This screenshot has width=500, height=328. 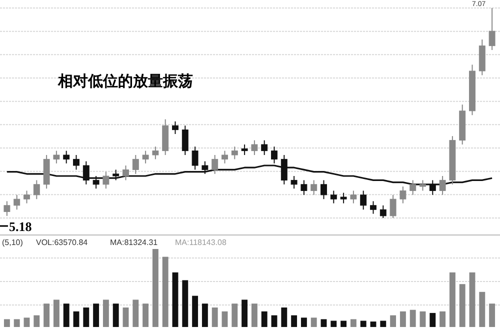 What do you see at coordinates (20, 226) in the screenshot?
I see `text: 5.18` at bounding box center [20, 226].